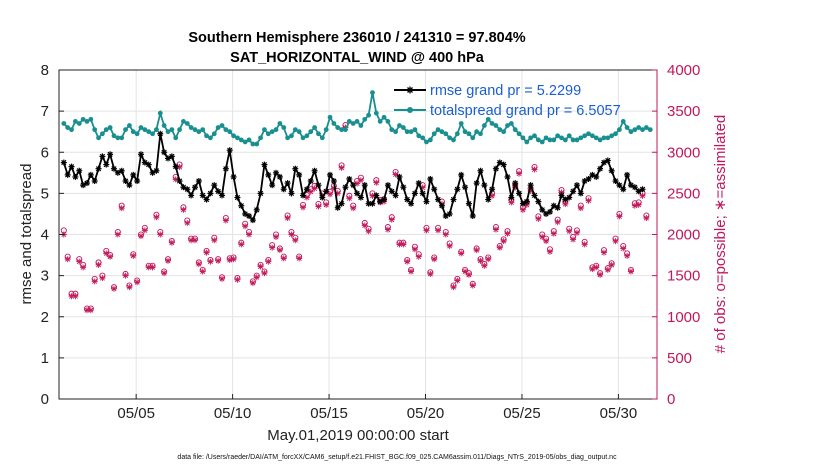 The image size is (830, 470). Describe the element at coordinates (26, 234) in the screenshot. I see `y-axis-label-left: rmse and totalspread` at that location.